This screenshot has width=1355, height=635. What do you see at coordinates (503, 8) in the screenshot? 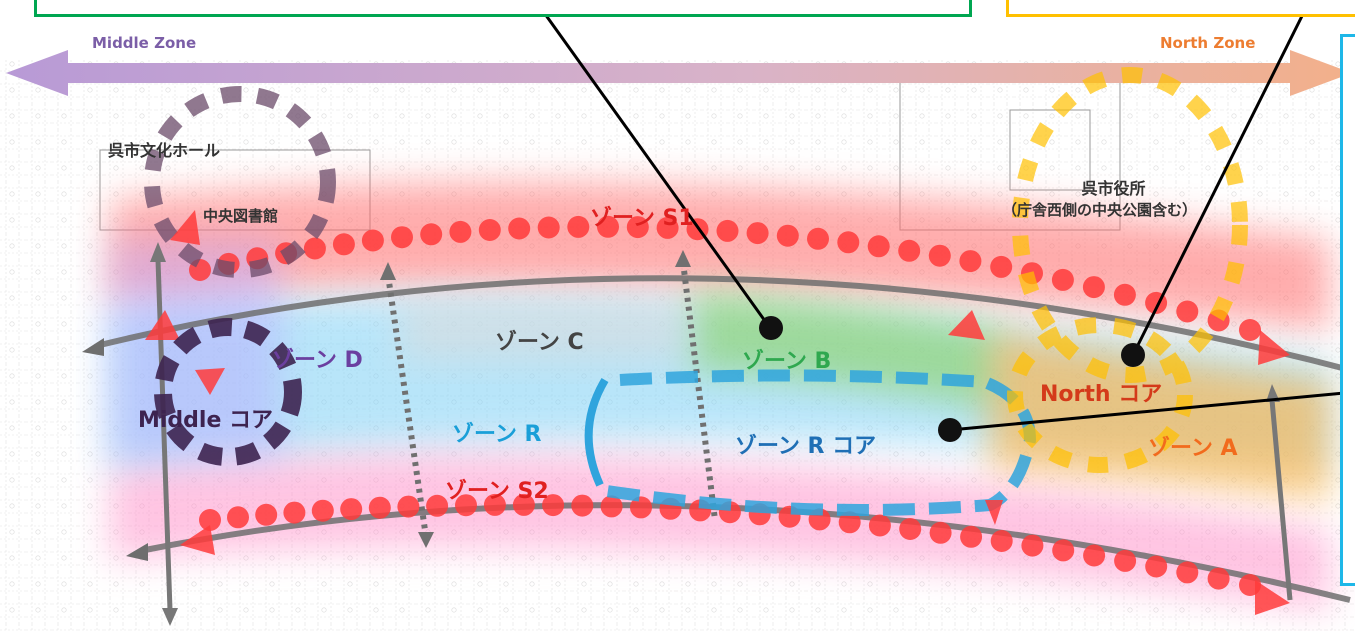
I see `callout-box-green` at bounding box center [503, 8].